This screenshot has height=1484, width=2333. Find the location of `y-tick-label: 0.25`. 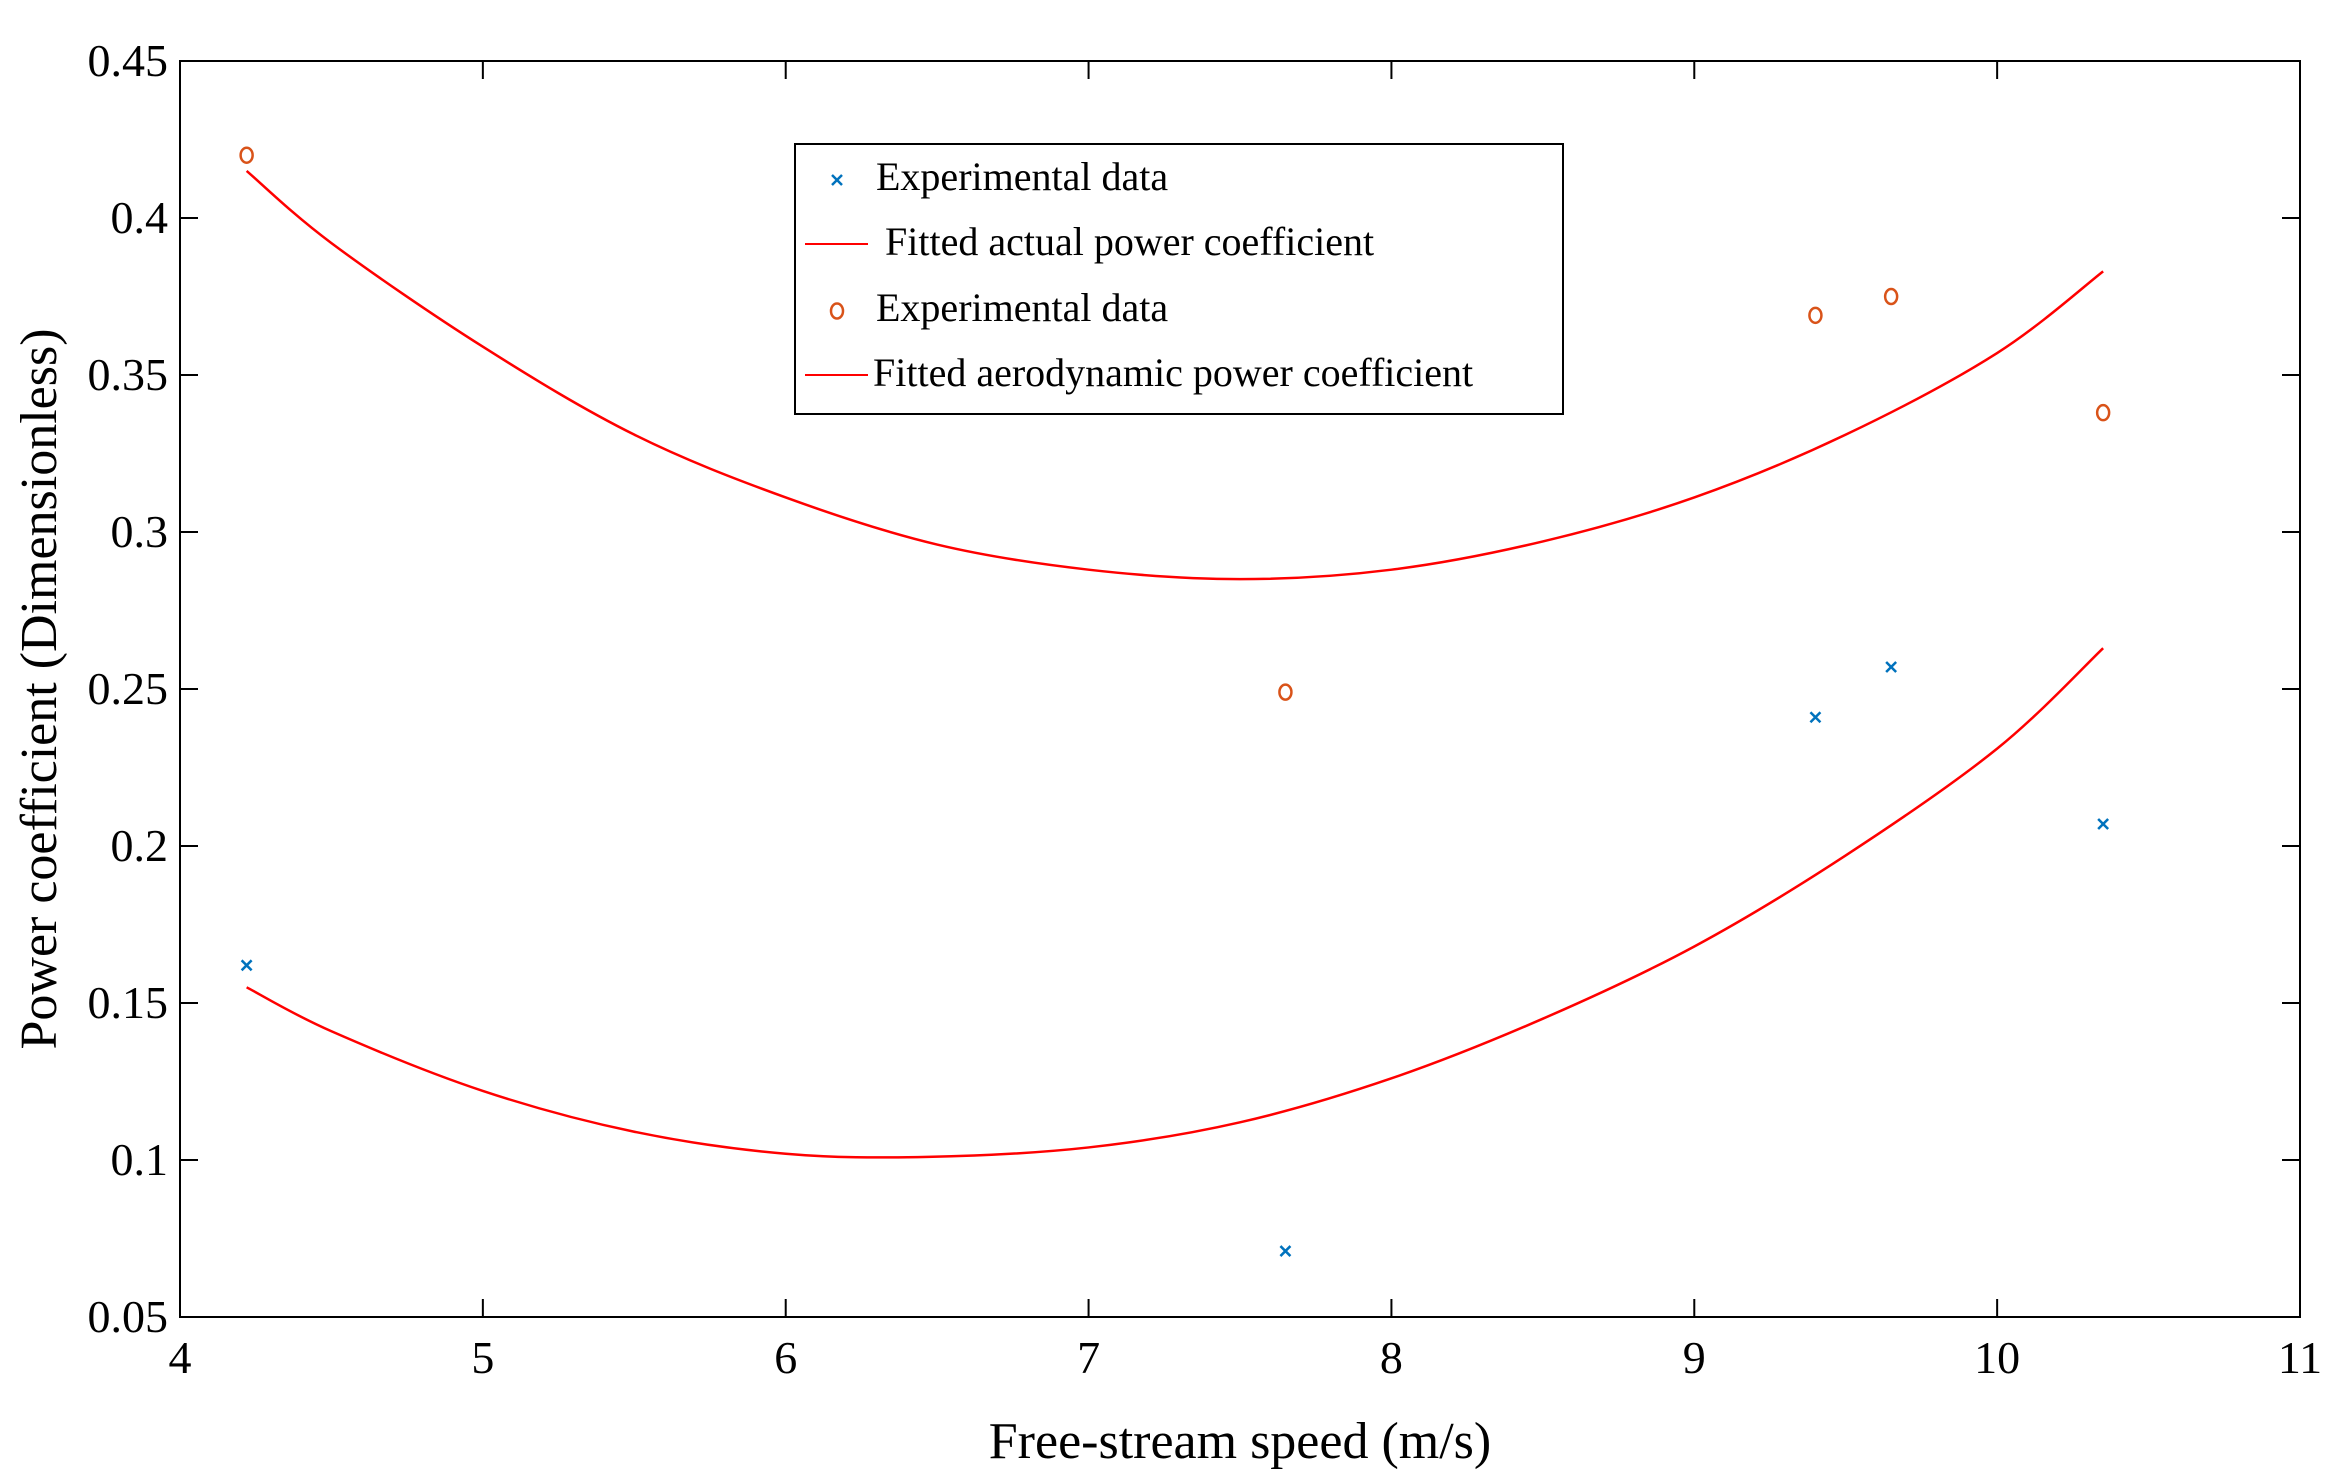

y-tick-label: 0.25 is located at coordinates (128, 688).